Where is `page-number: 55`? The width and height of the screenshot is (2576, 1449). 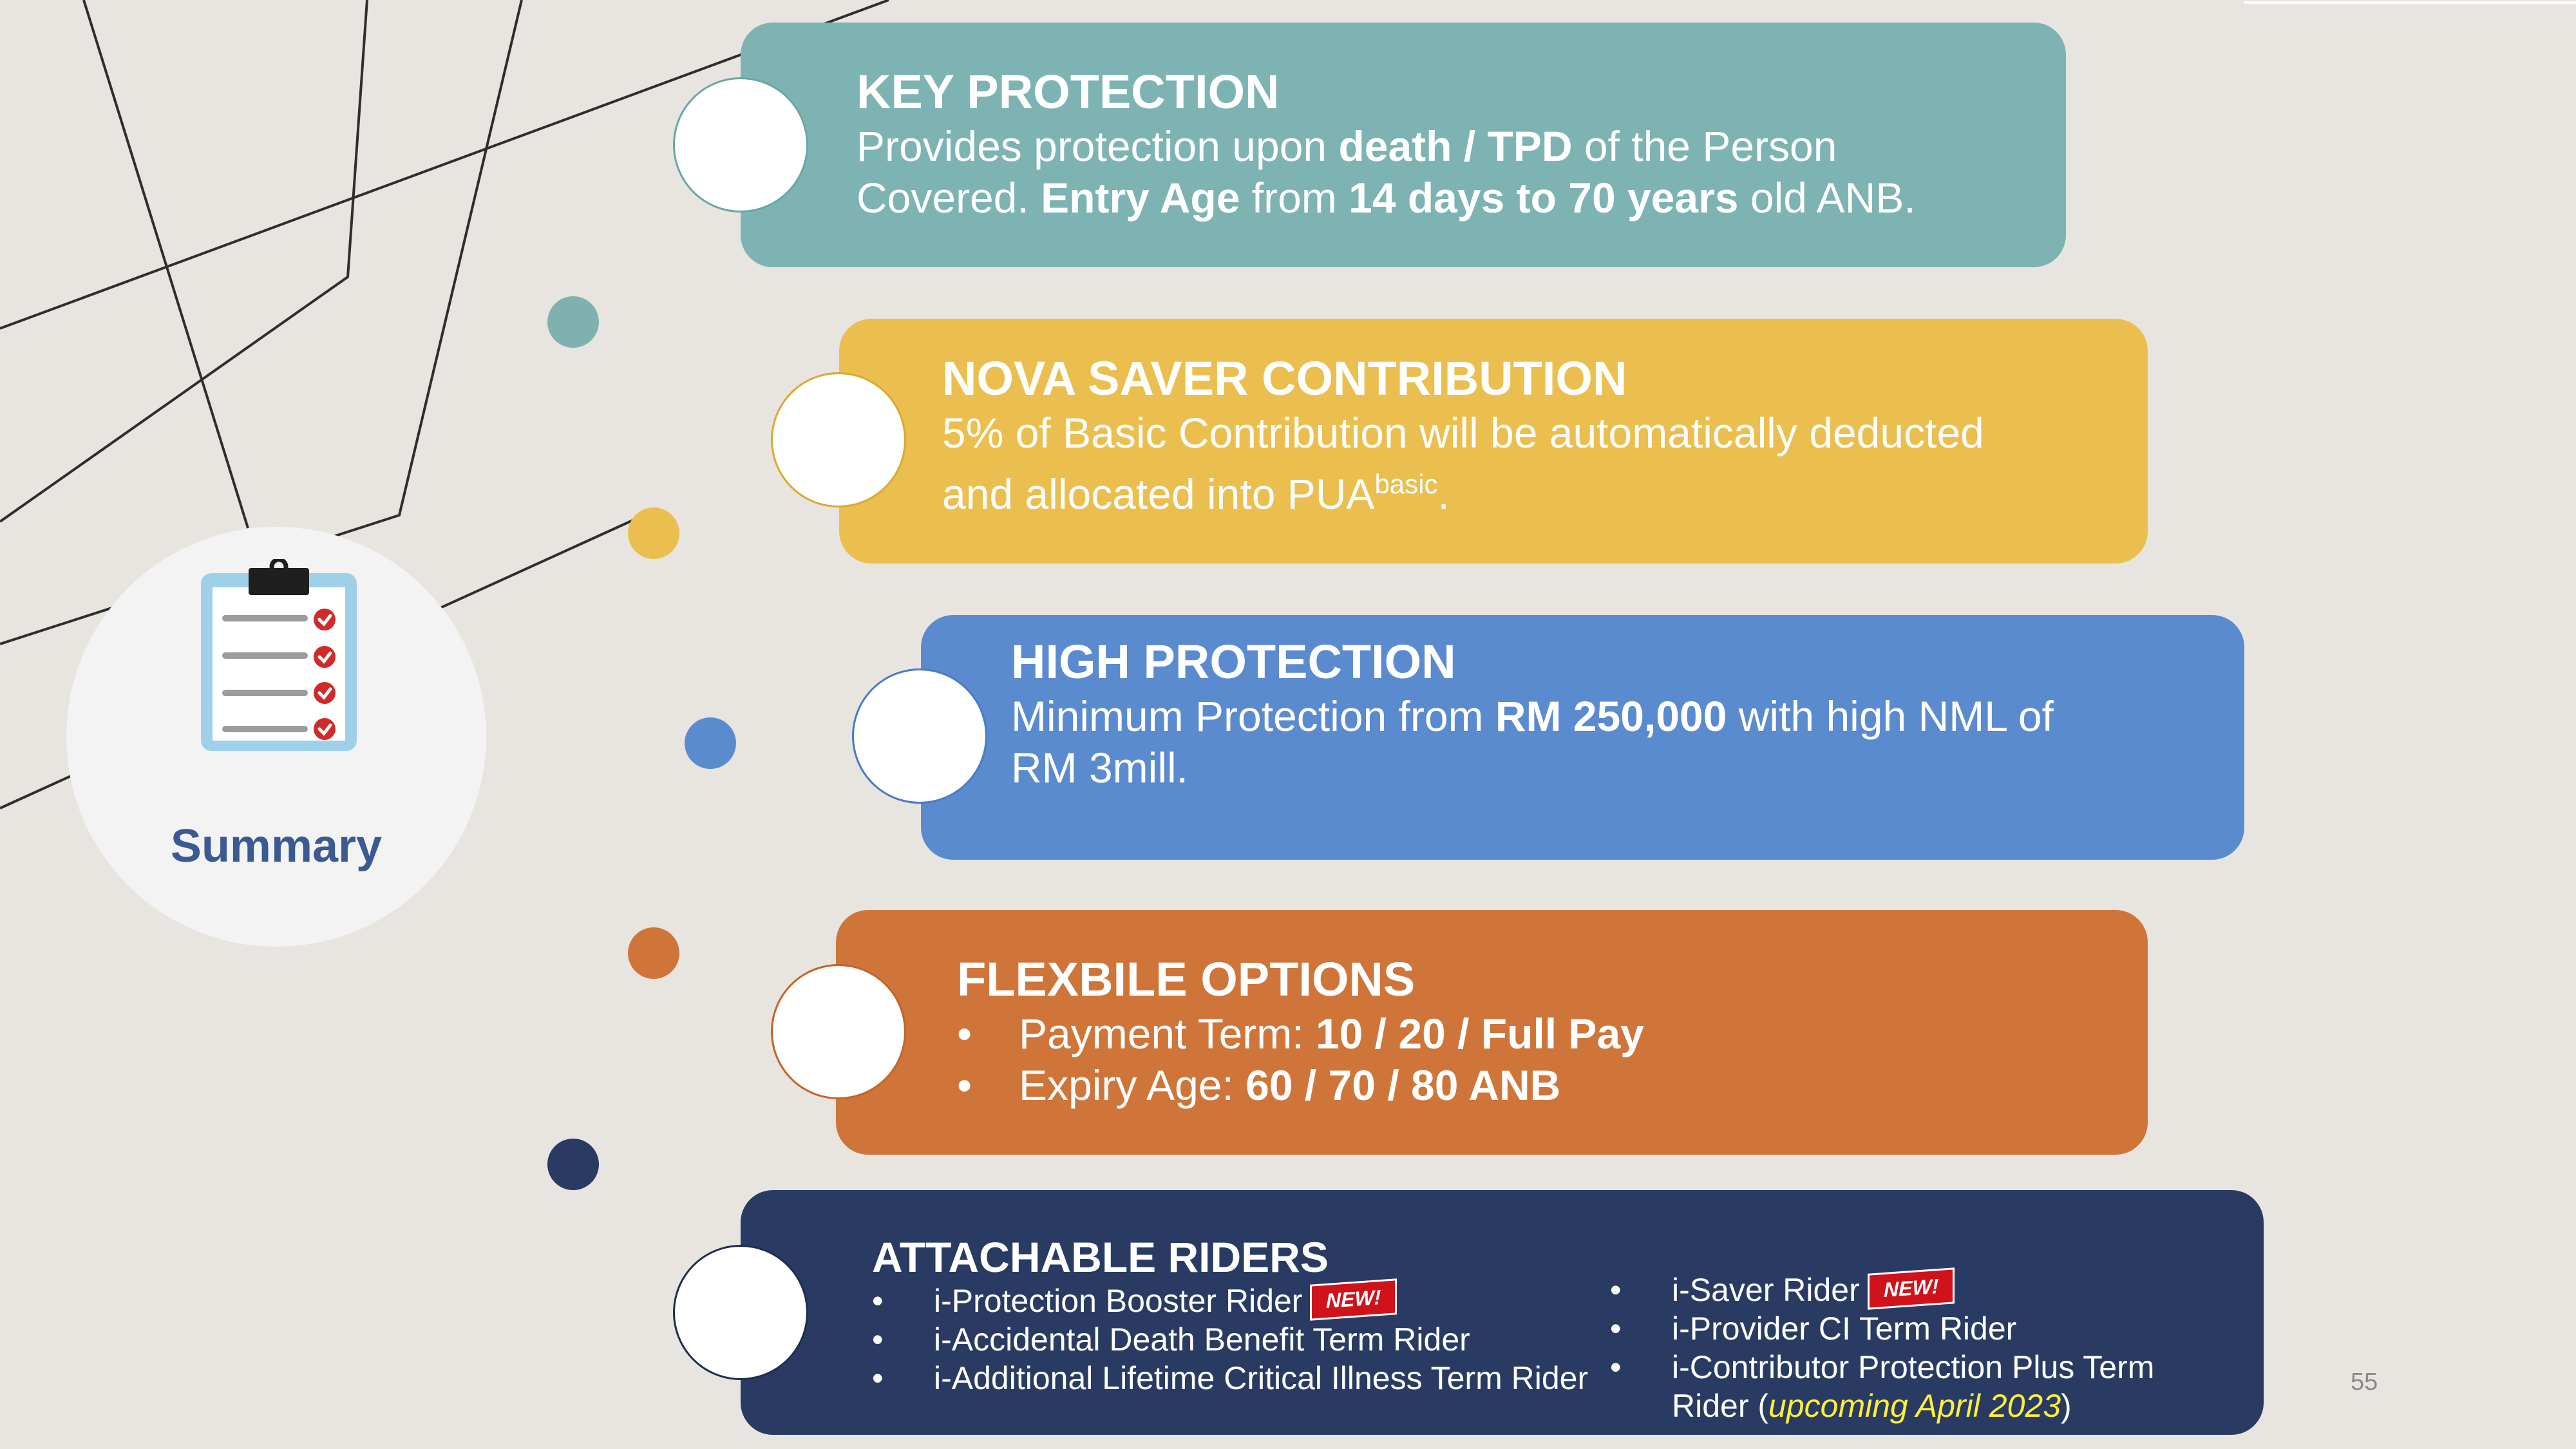 page-number: 55 is located at coordinates (2364, 1382).